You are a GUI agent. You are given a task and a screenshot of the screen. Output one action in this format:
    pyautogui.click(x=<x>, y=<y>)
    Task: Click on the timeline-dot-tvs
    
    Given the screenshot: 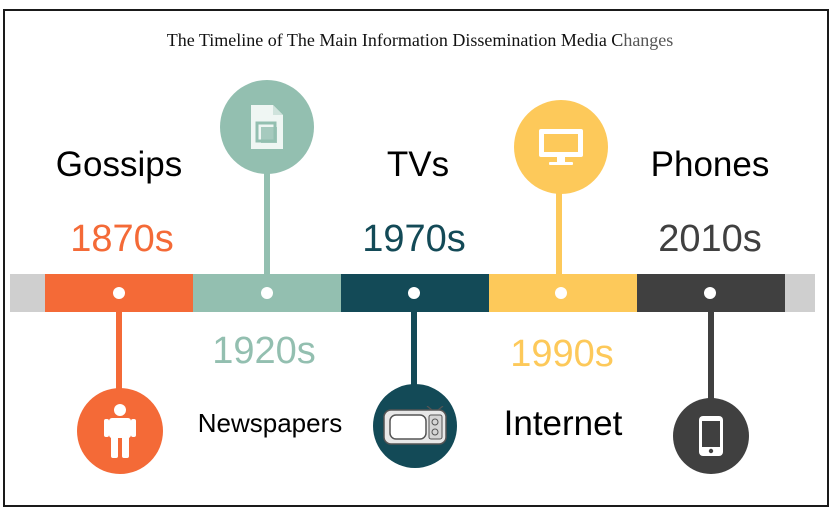 What is the action you would take?
    pyautogui.click(x=414, y=293)
    